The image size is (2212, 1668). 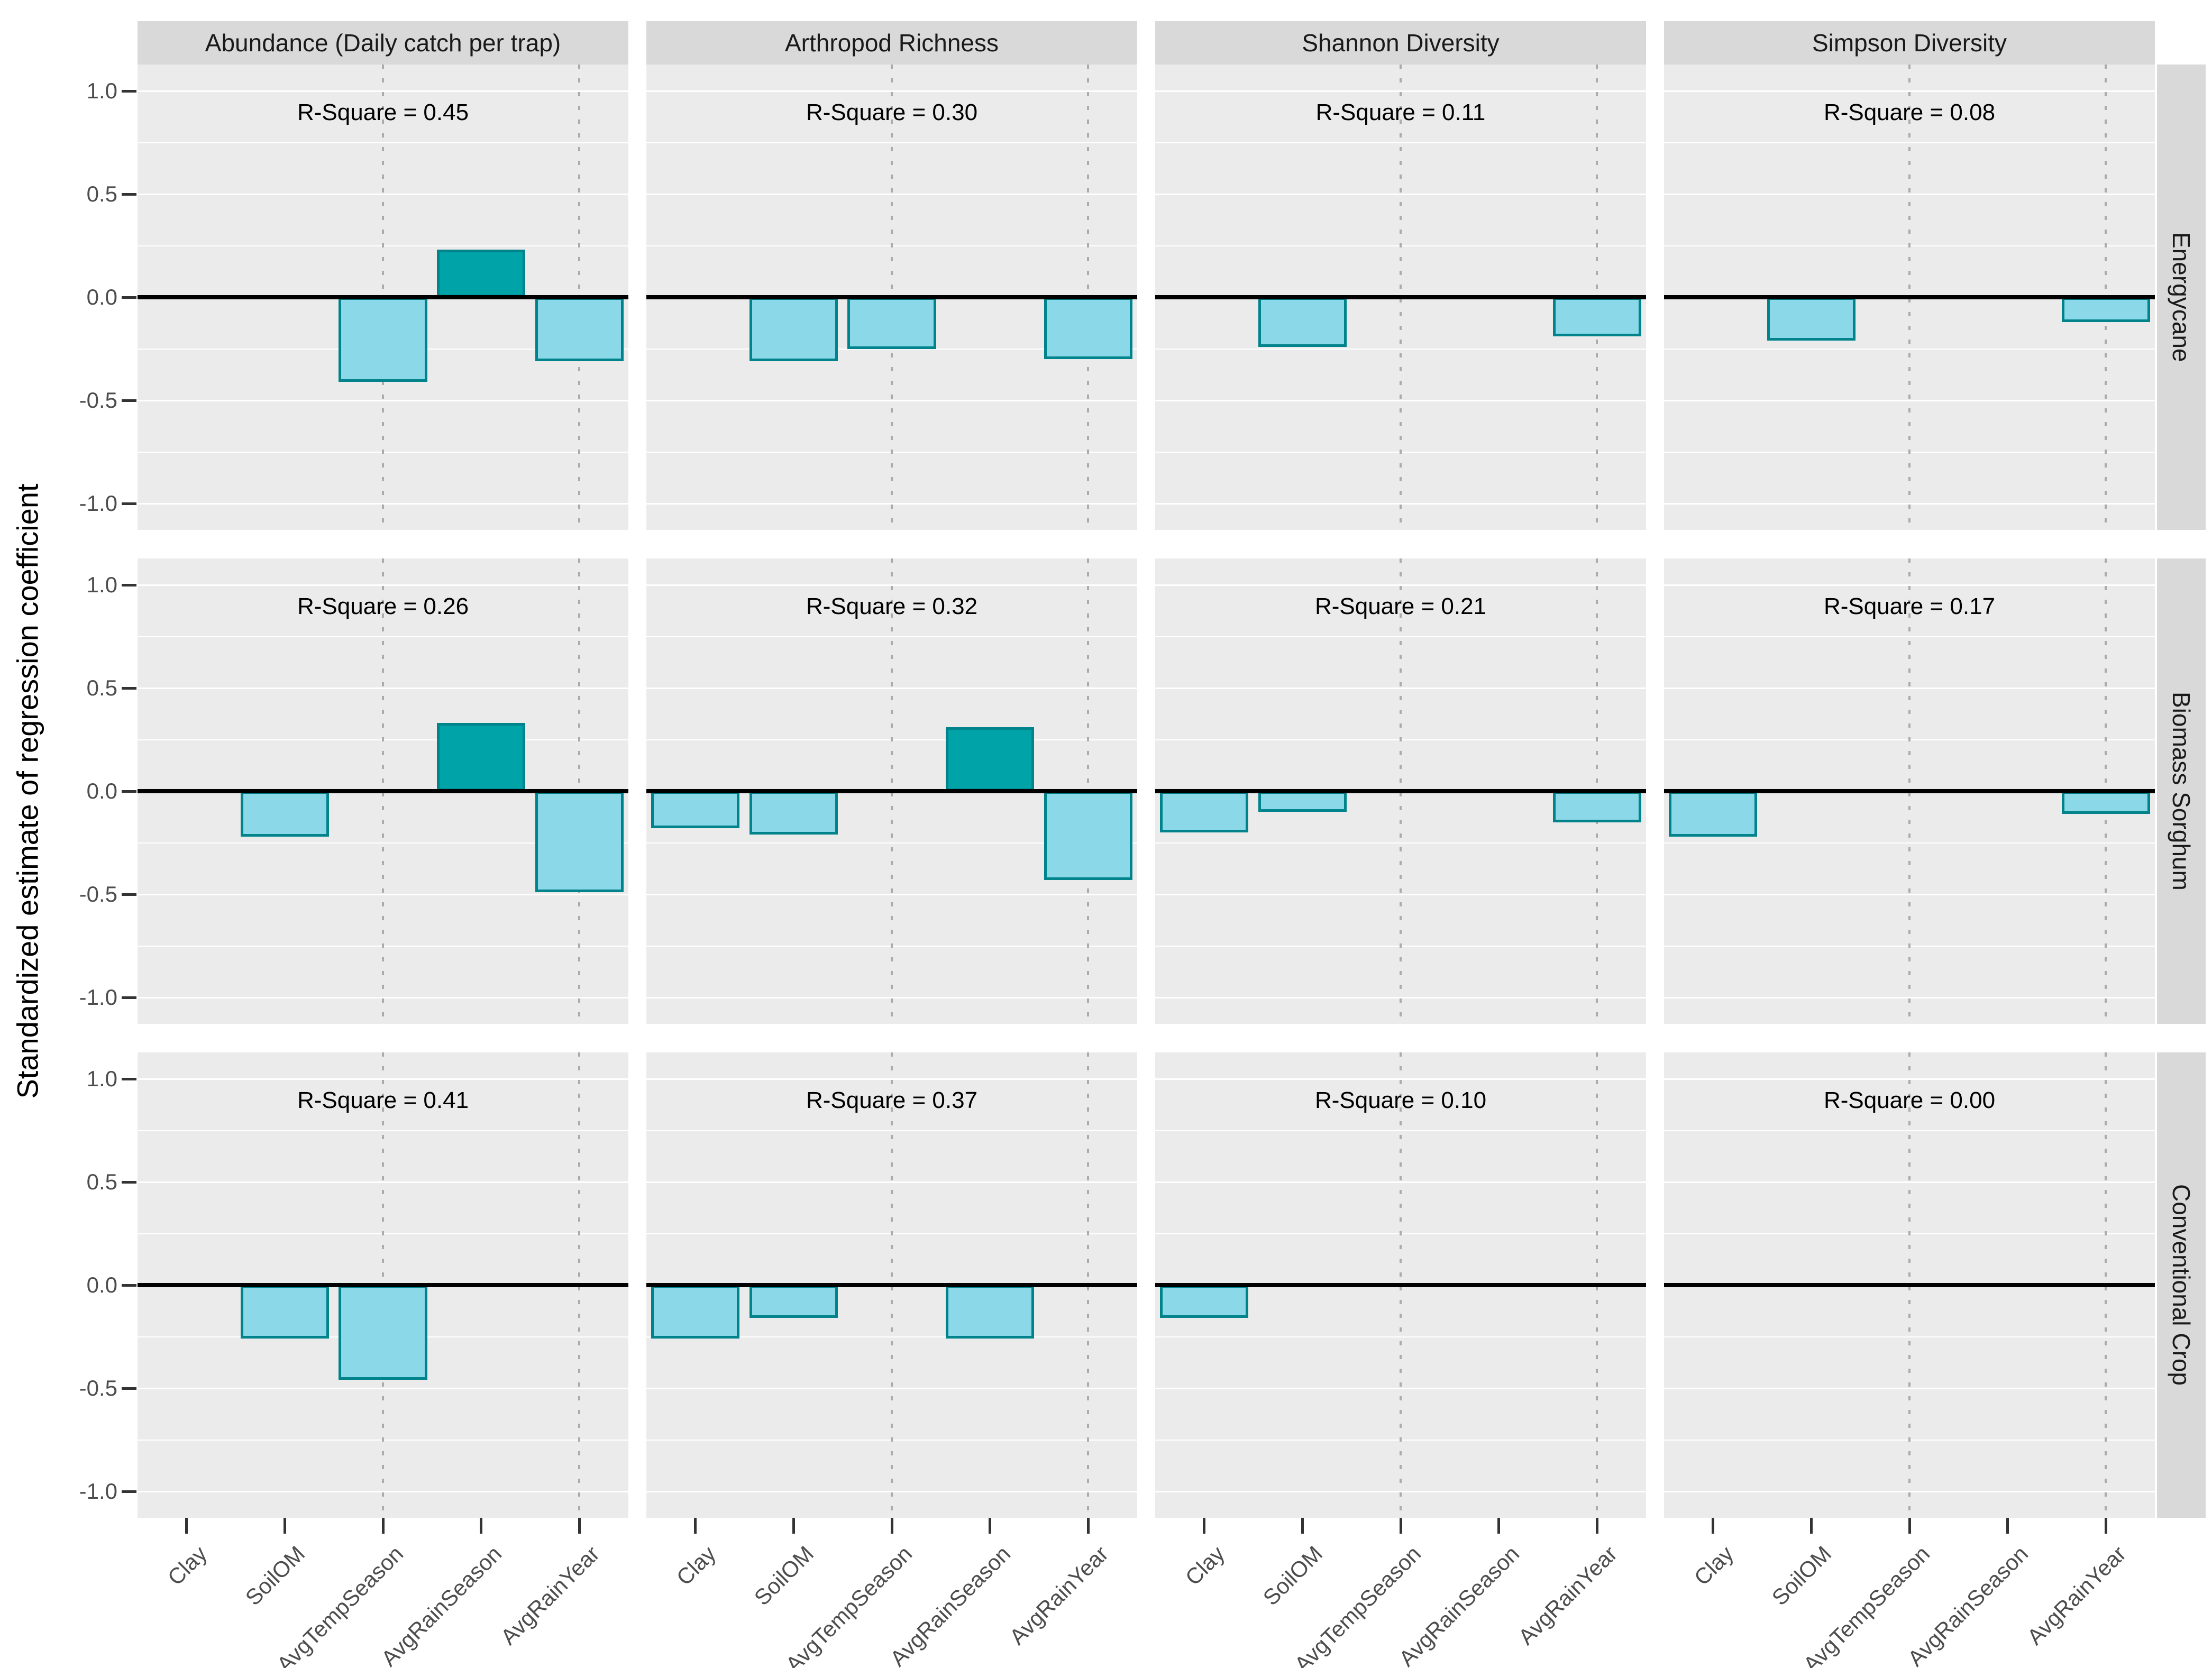 I want to click on y-tick-label: 0.0, so click(x=102, y=1284).